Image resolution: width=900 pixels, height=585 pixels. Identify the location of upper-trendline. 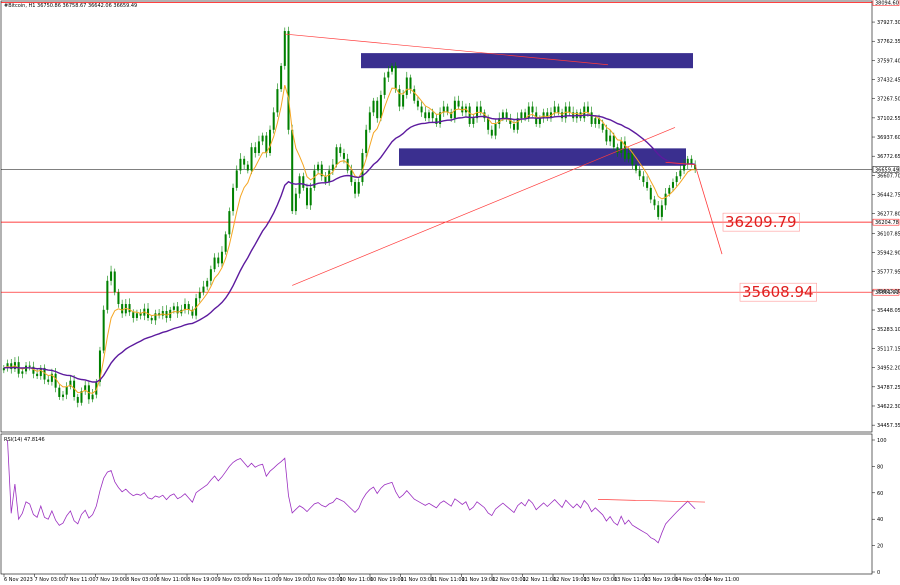
(446, 49).